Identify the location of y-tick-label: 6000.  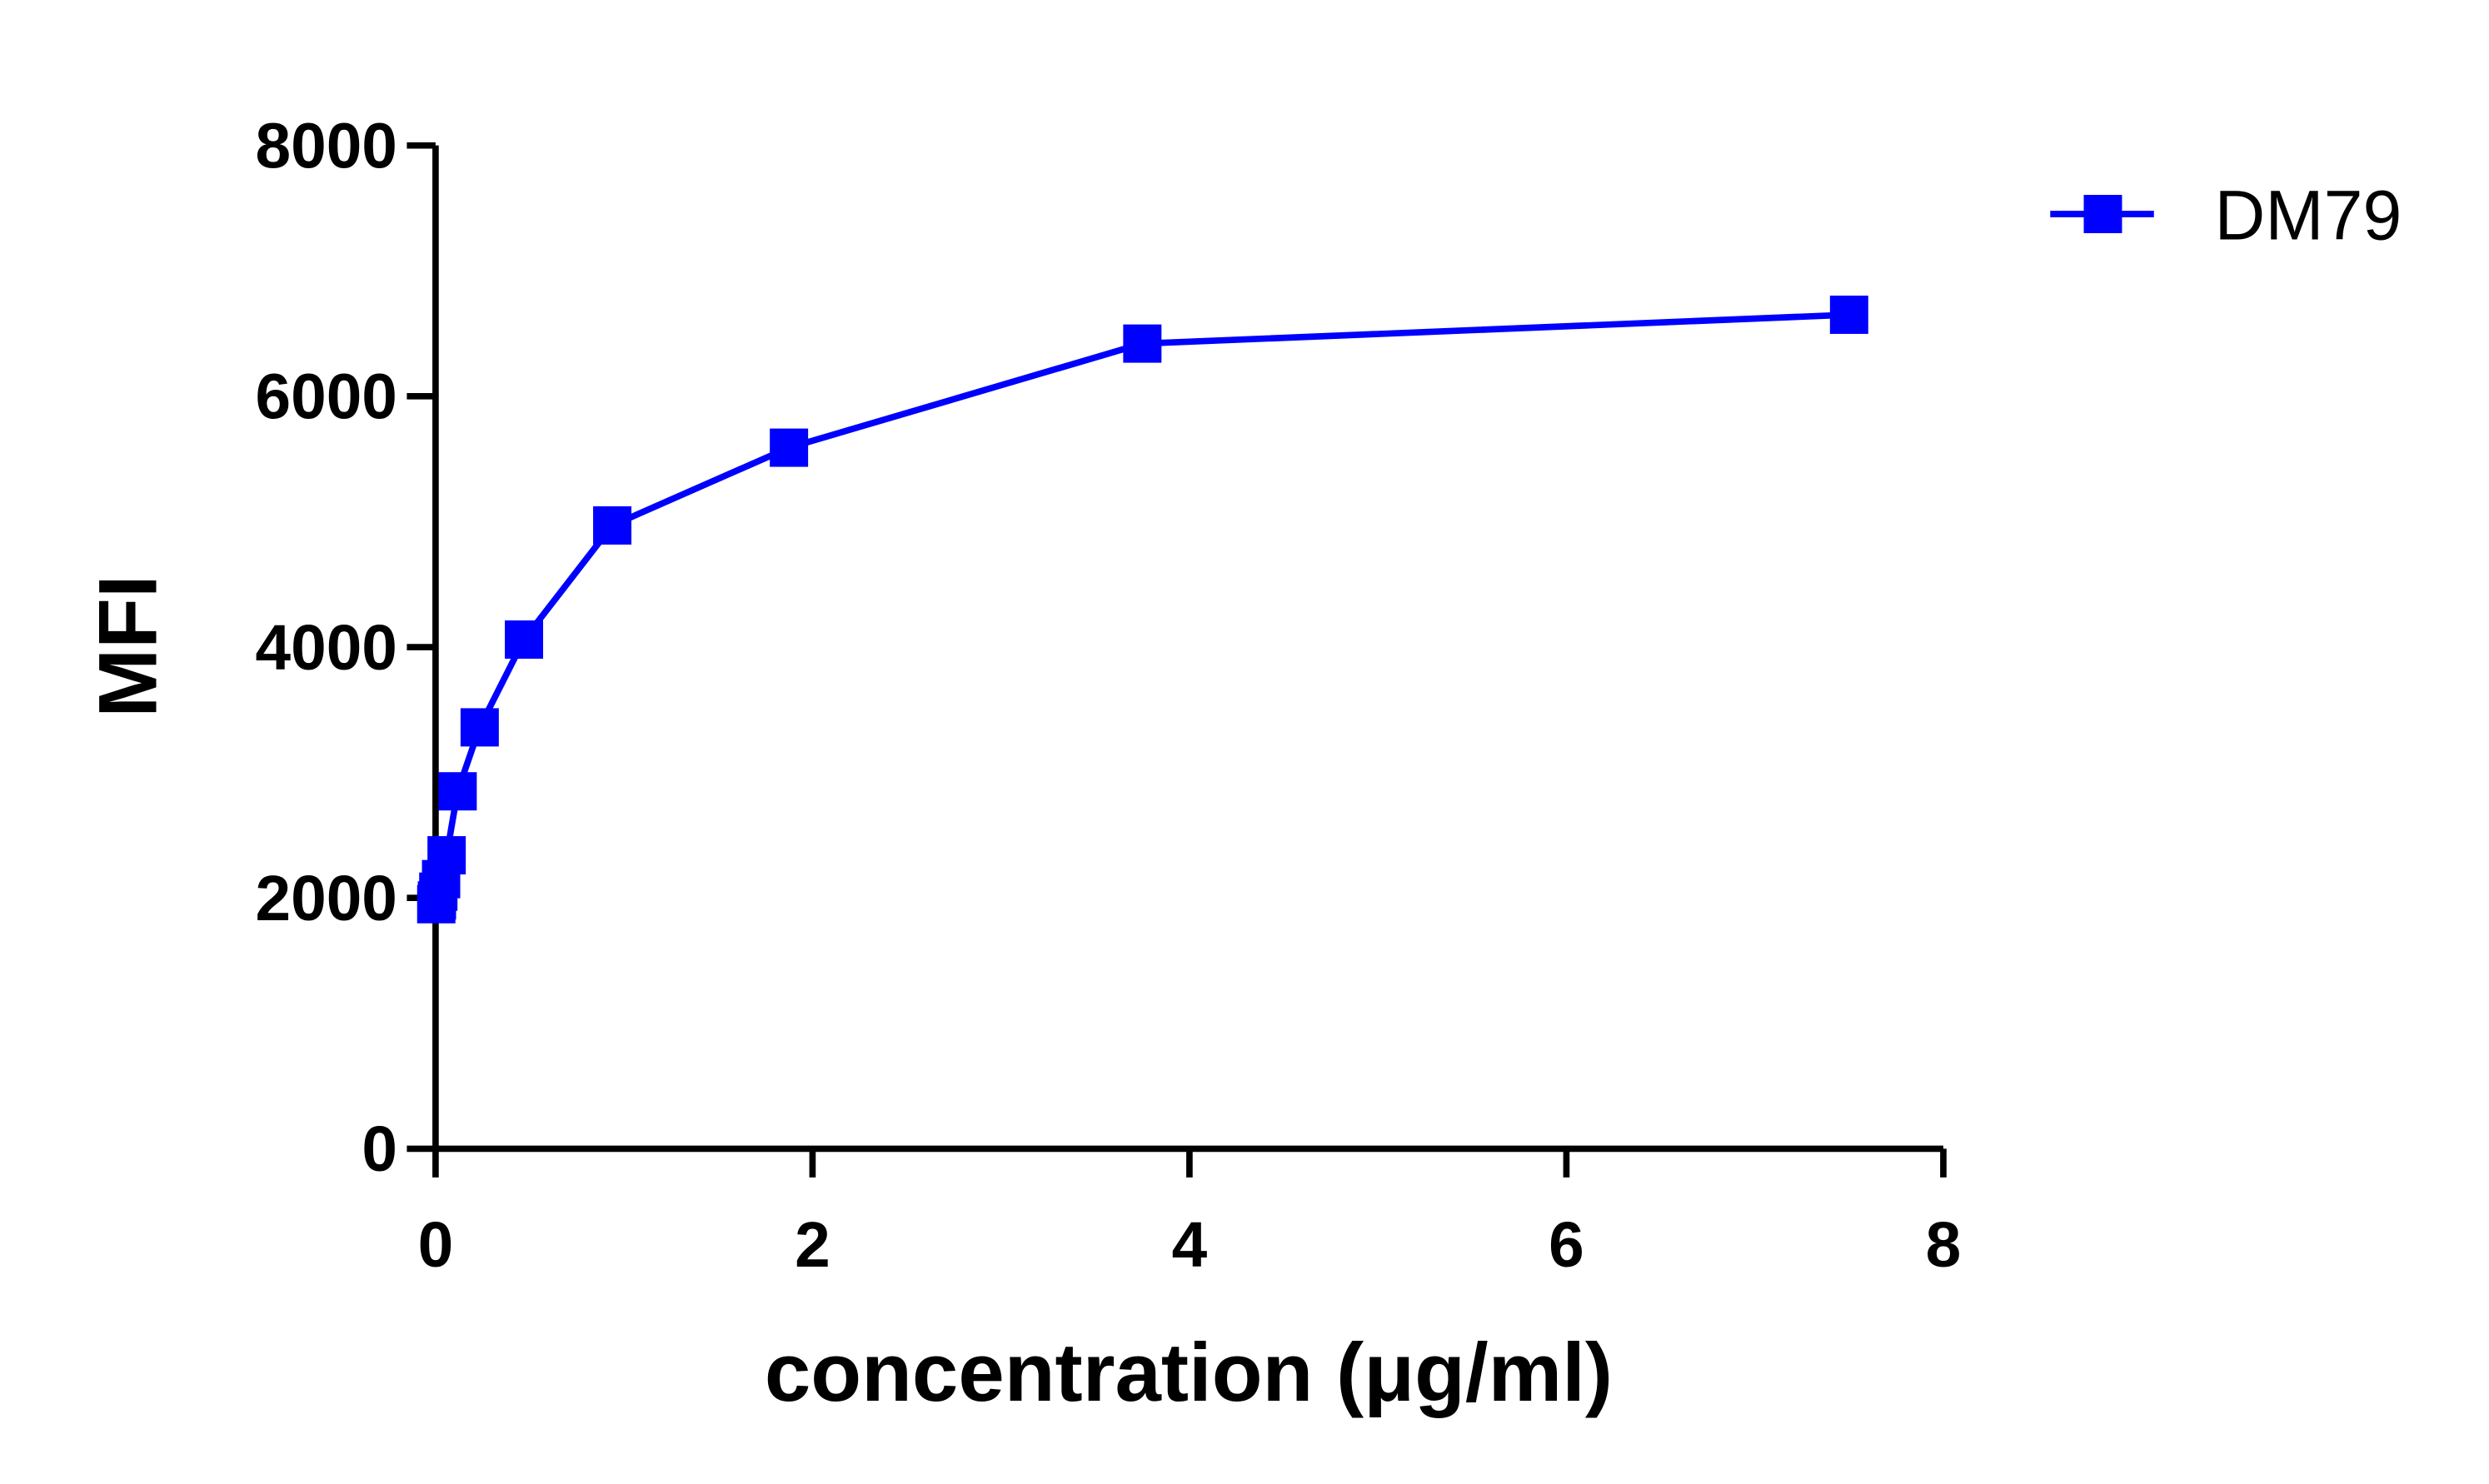
(326, 397).